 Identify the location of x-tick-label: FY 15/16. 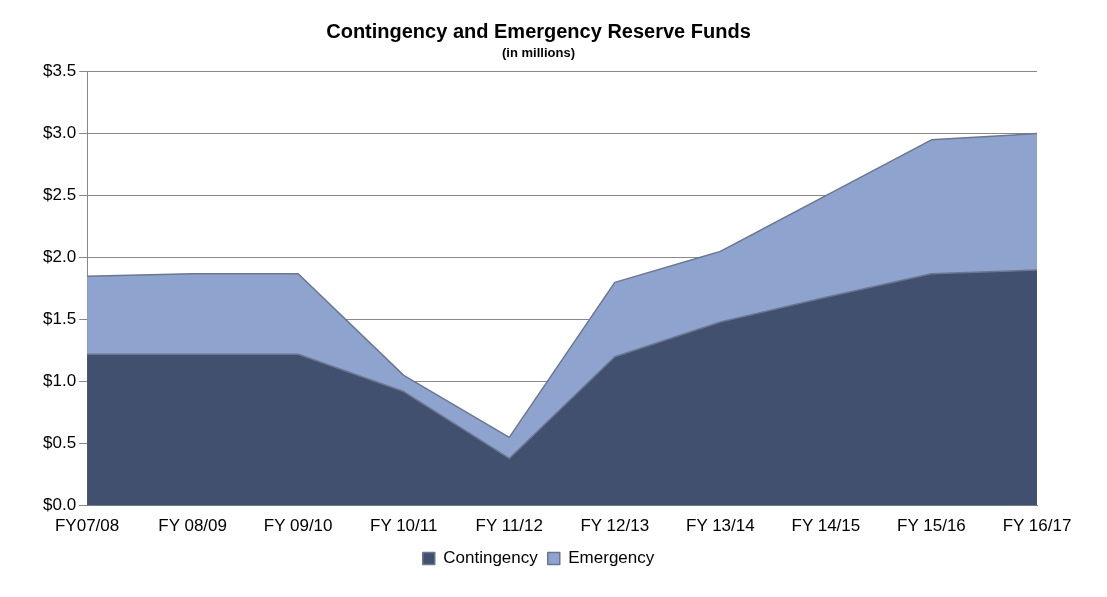
(931, 526).